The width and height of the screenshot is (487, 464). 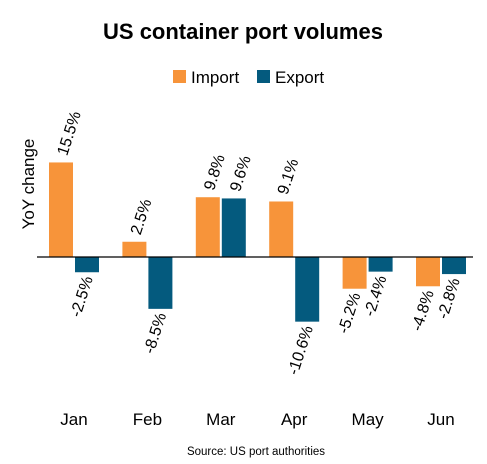 I want to click on data-label-import-apr: 9.1%, so click(x=288, y=177).